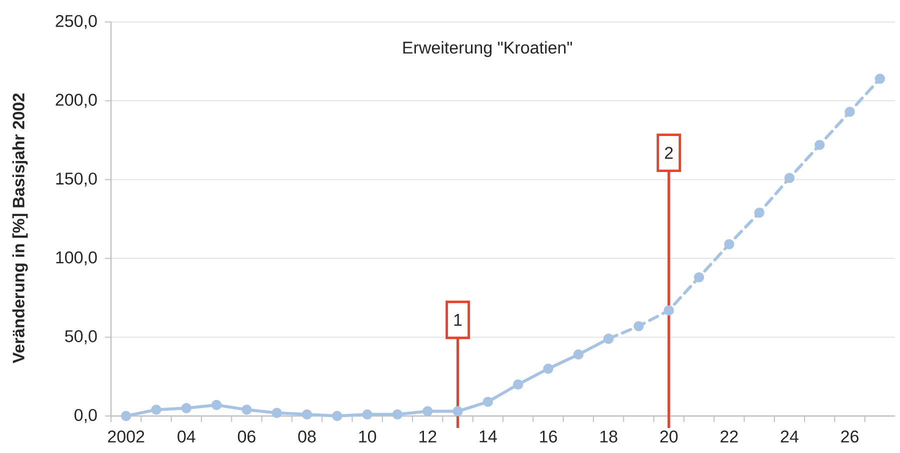  Describe the element at coordinates (488, 436) in the screenshot. I see `x-tick-label: 14` at that location.